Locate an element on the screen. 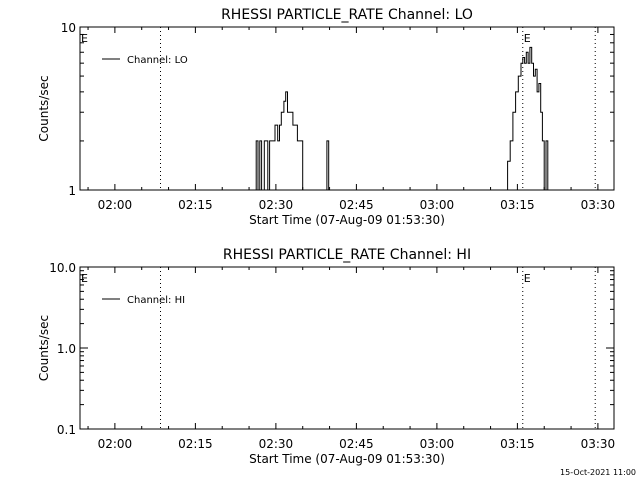  chart-1-title: RHESSI PARTICLE_RATE Channel: HI is located at coordinates (347, 255).